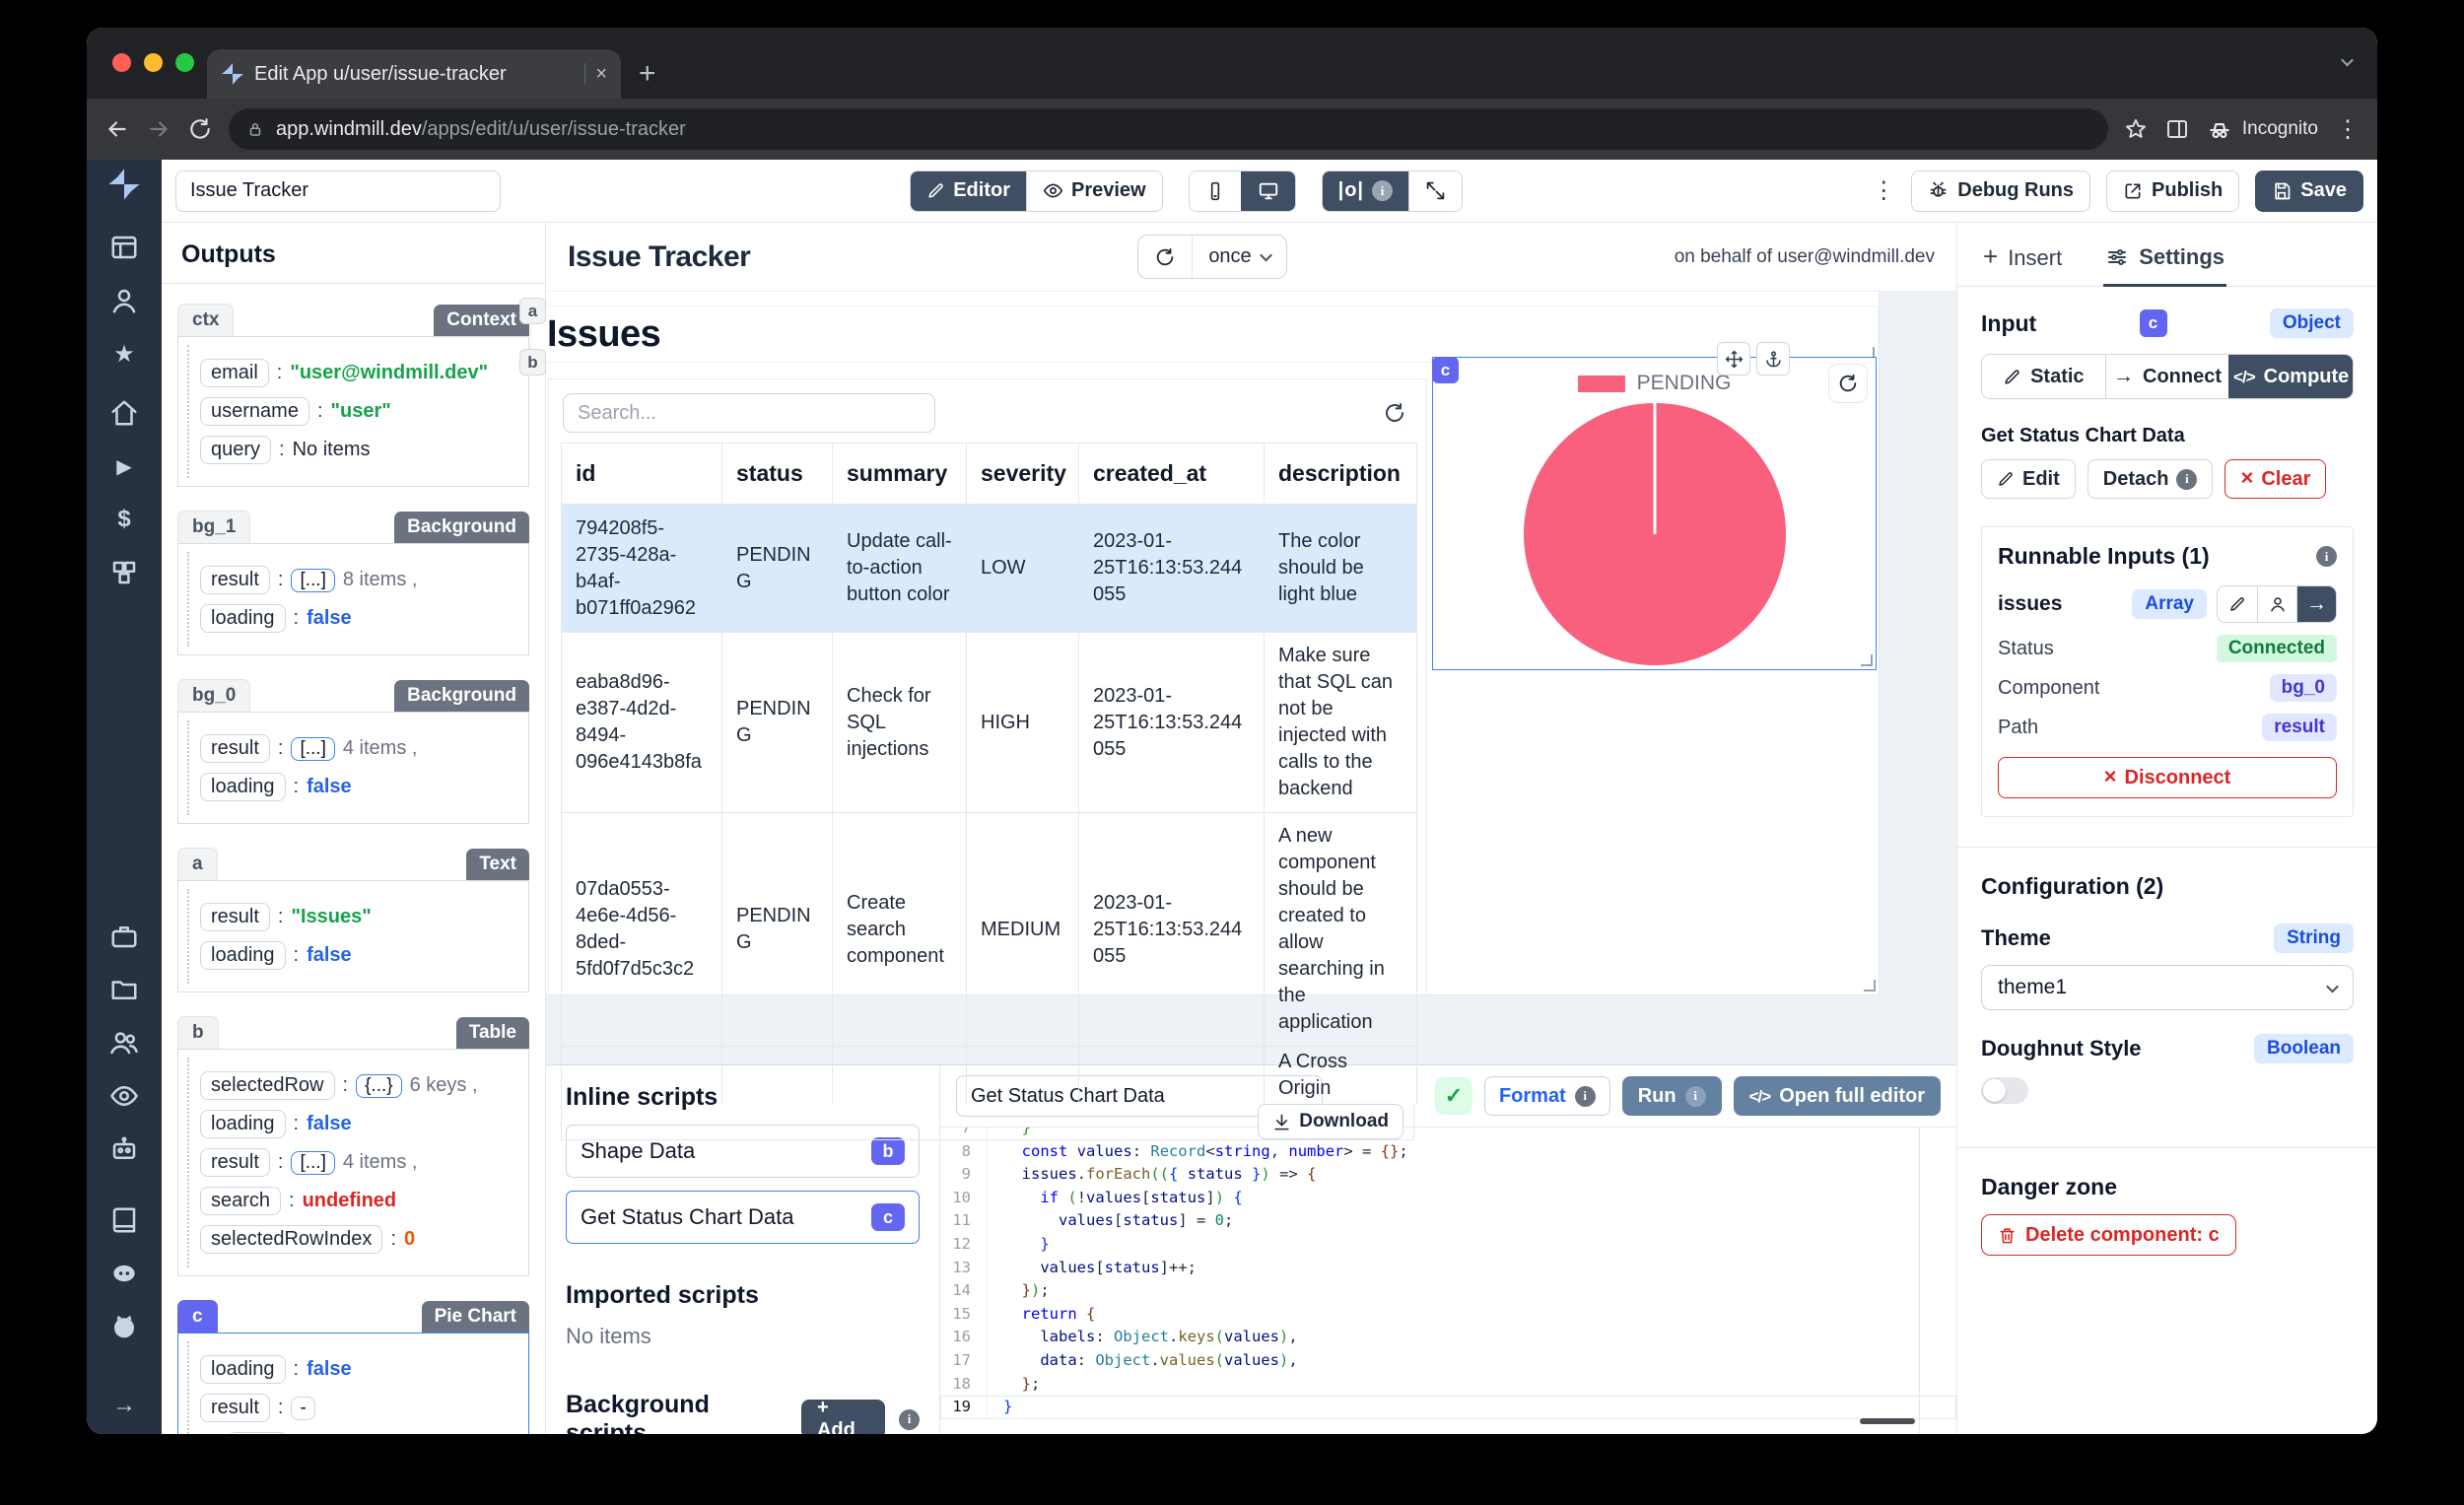 The image size is (2464, 1505). I want to click on code-line-12: 12 }, so click(1448, 1244).